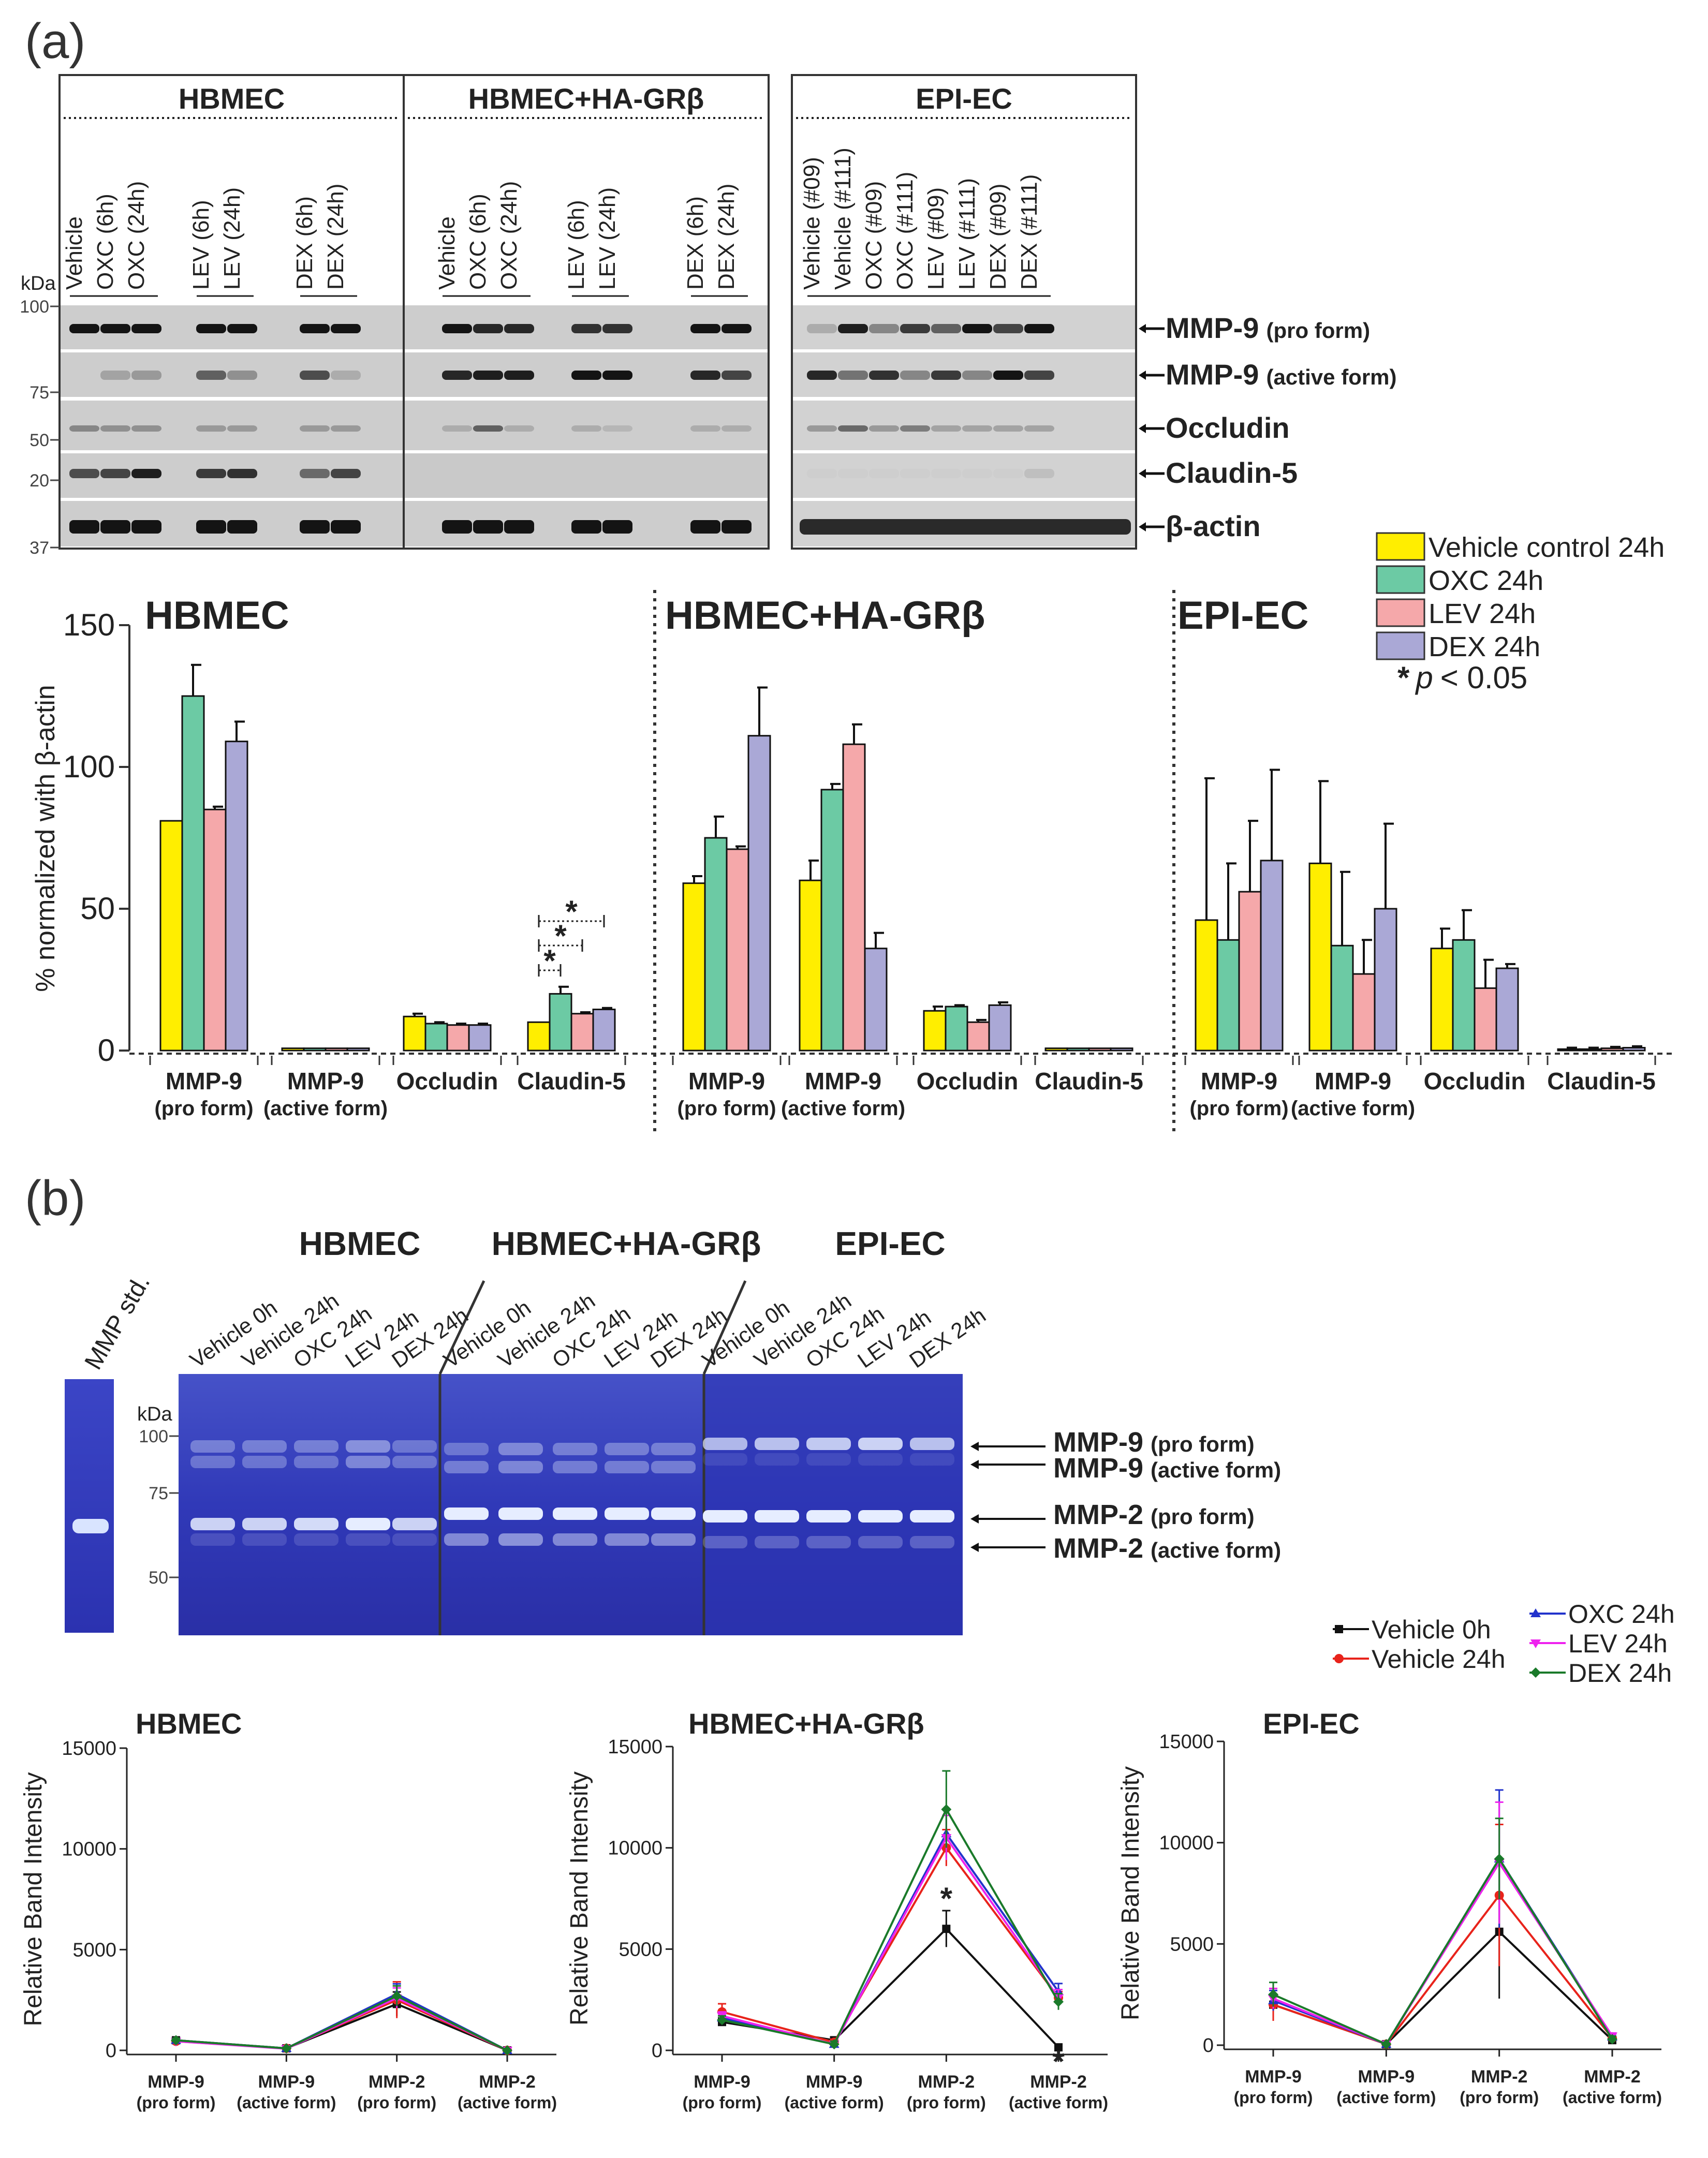 The height and width of the screenshot is (2158, 1708). I want to click on line-sig-star: *, so click(946, 1898).